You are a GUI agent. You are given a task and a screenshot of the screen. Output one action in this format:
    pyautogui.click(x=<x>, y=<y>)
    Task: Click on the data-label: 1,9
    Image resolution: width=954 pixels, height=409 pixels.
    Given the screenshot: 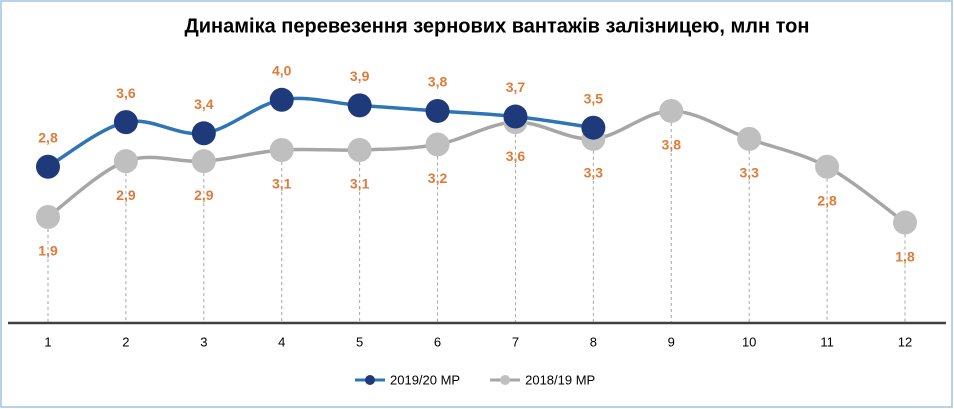 What is the action you would take?
    pyautogui.click(x=48, y=251)
    